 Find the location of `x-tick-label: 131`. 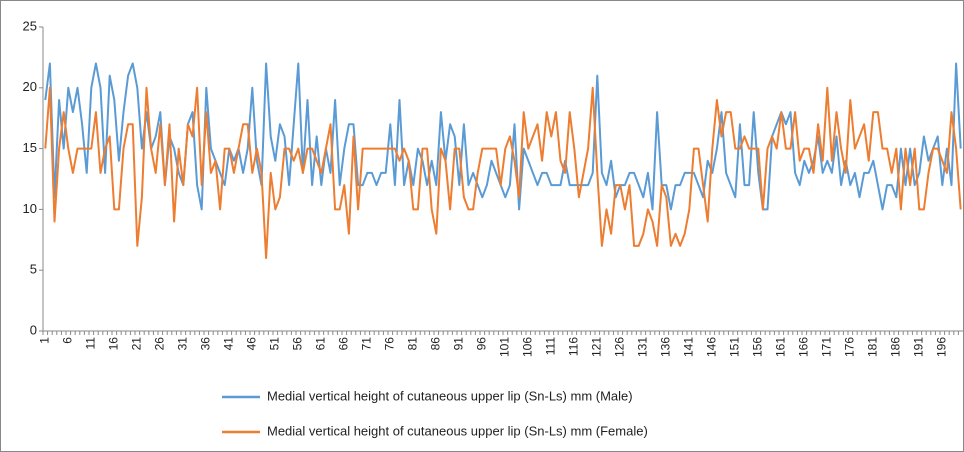

x-tick-label: 131 is located at coordinates (642, 347).